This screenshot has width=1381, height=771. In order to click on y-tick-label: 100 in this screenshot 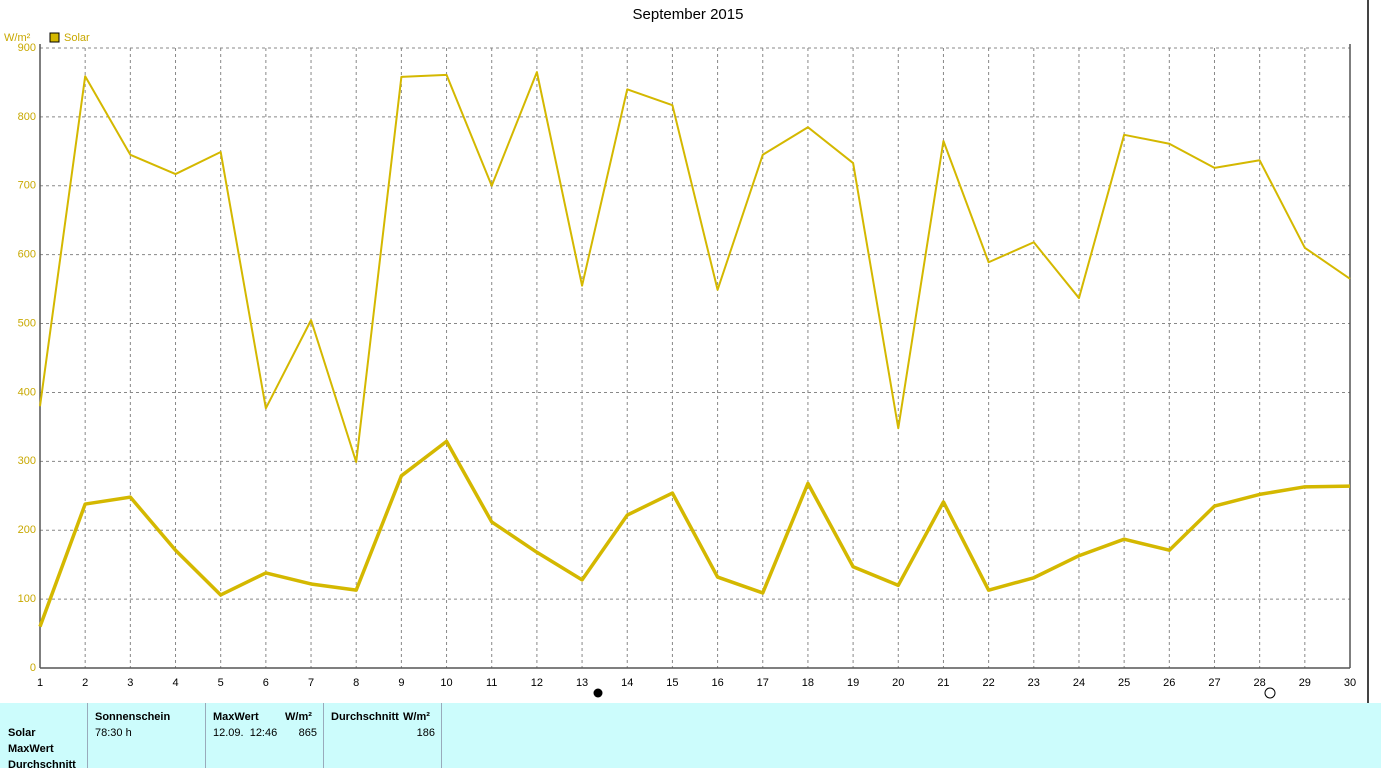, I will do `click(27, 599)`.